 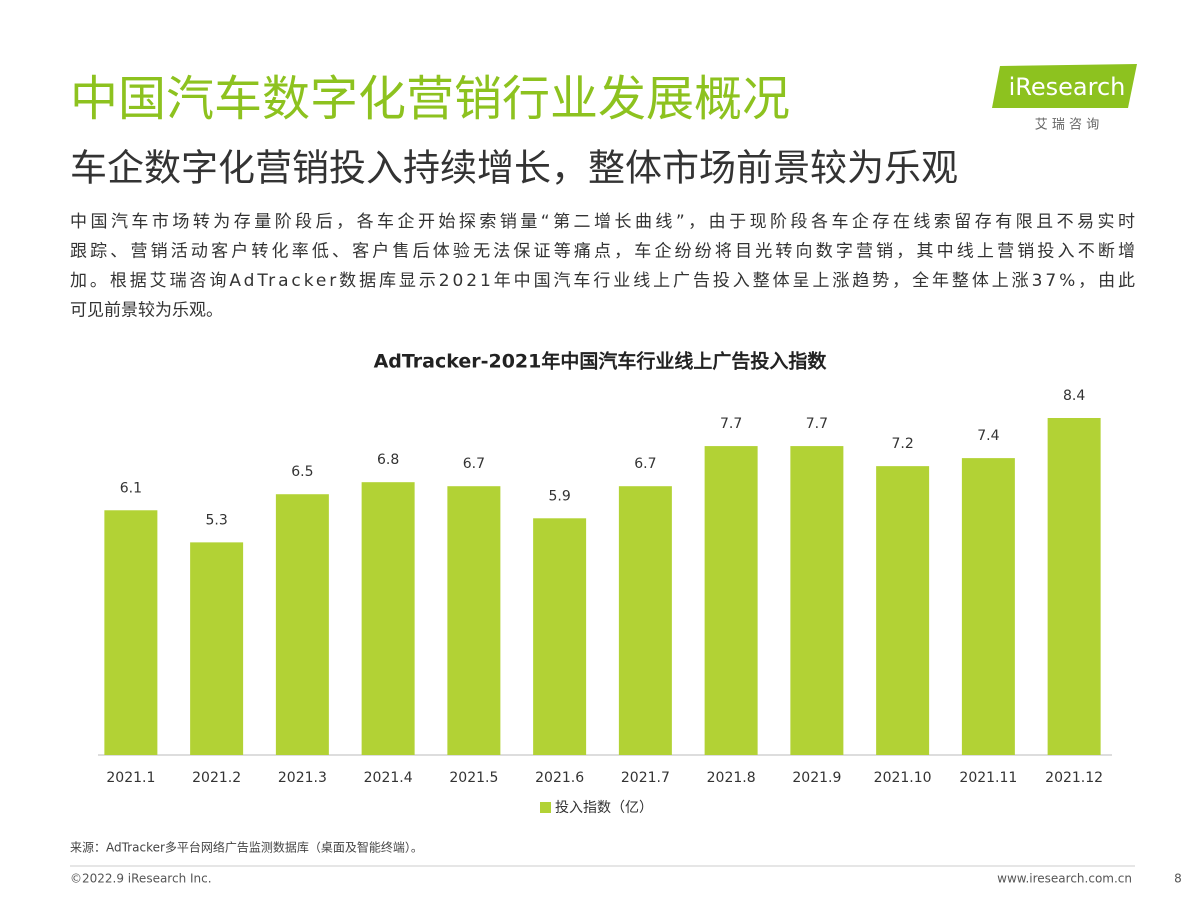 I want to click on legend-swatch, so click(x=545, y=807).